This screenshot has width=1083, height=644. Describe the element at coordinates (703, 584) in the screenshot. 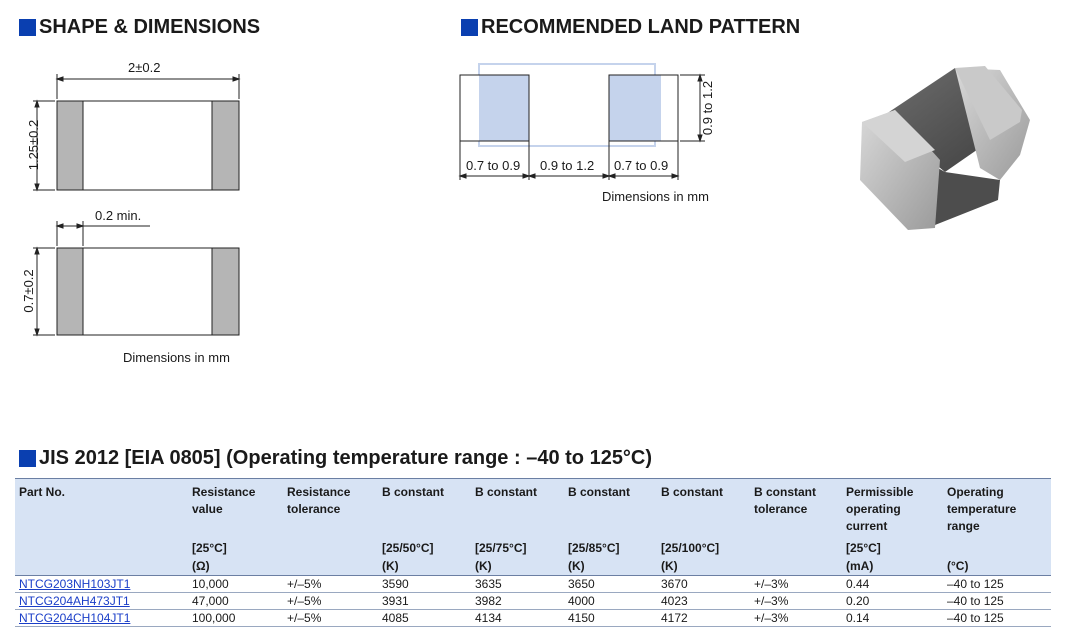

I see `table-cell: 3670` at that location.